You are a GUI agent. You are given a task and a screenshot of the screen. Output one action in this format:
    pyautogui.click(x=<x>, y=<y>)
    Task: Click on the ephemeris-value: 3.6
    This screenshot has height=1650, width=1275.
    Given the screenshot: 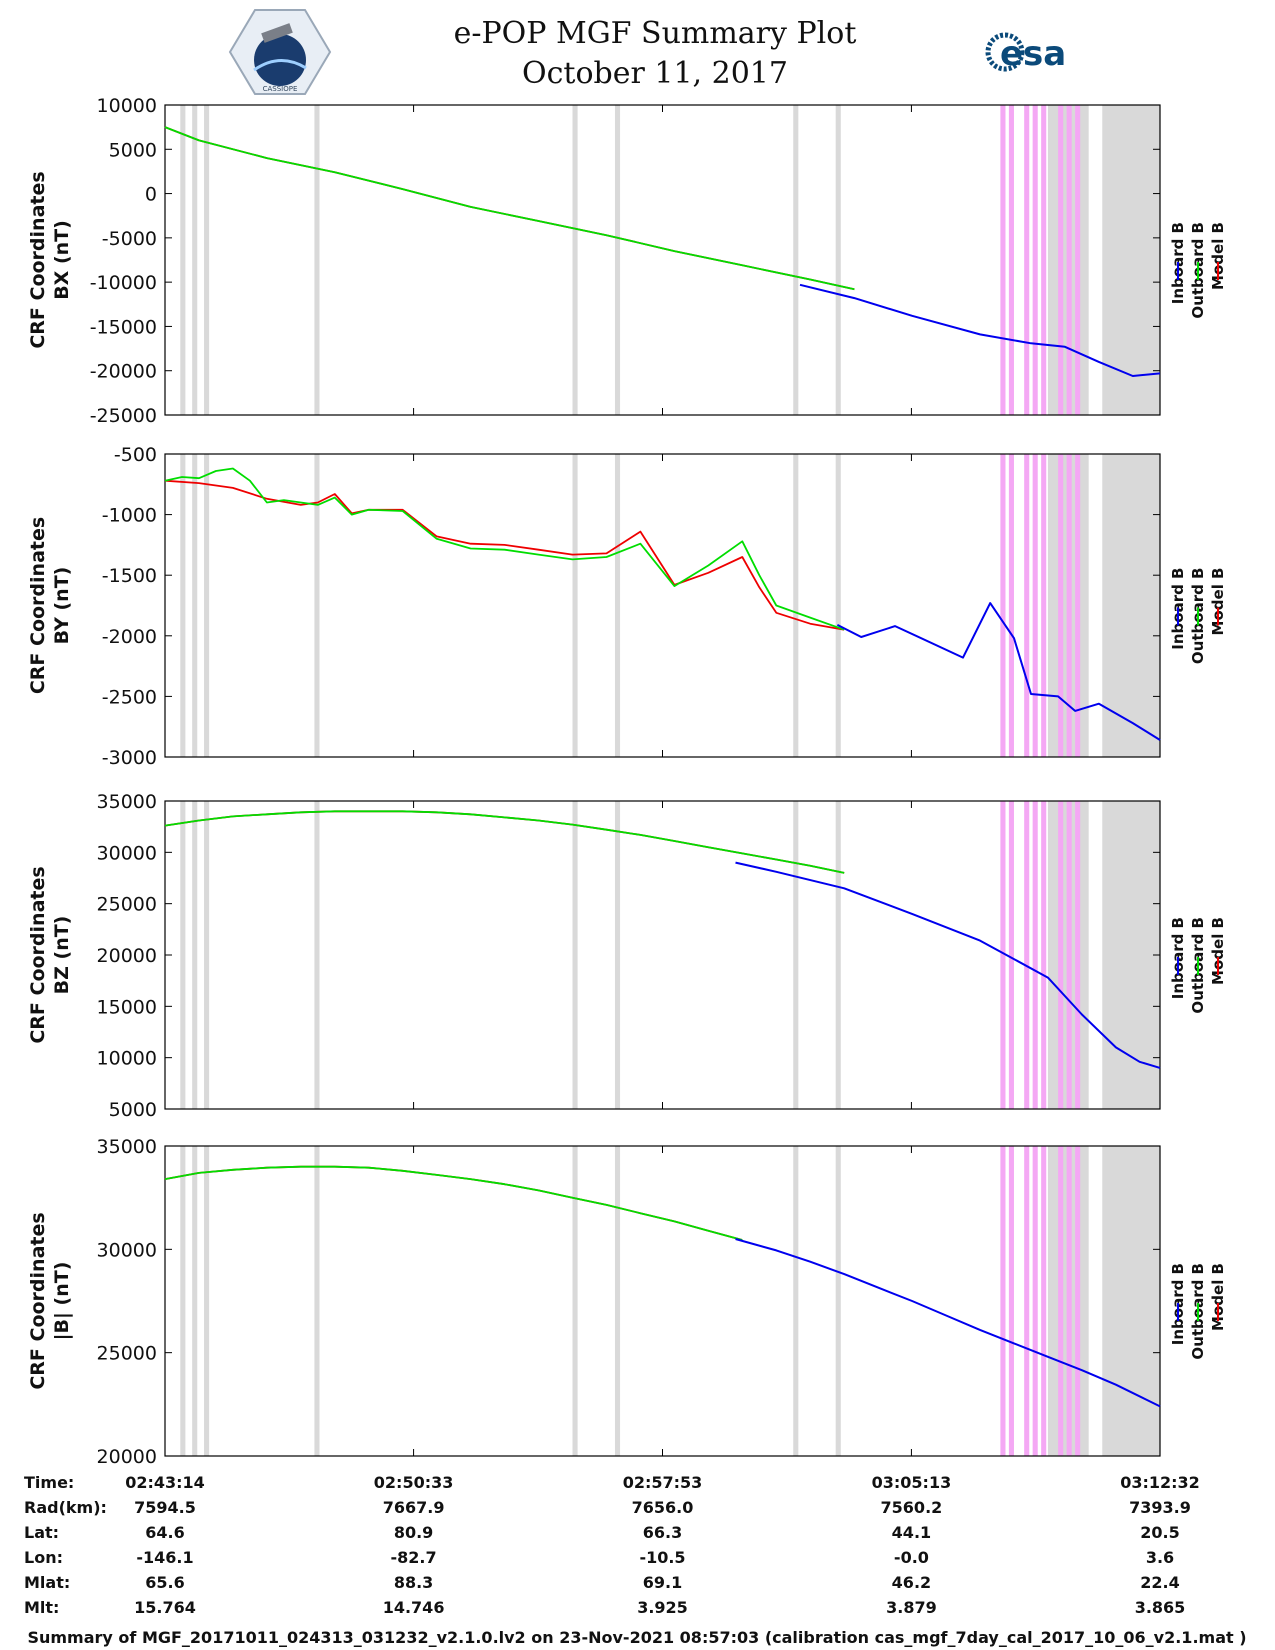 What is the action you would take?
    pyautogui.click(x=1160, y=1557)
    